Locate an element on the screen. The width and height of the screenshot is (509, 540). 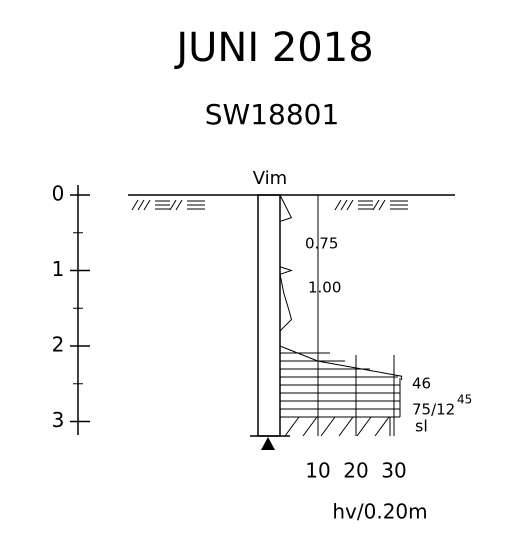
load-label: 0.75 is located at coordinates (321, 244).